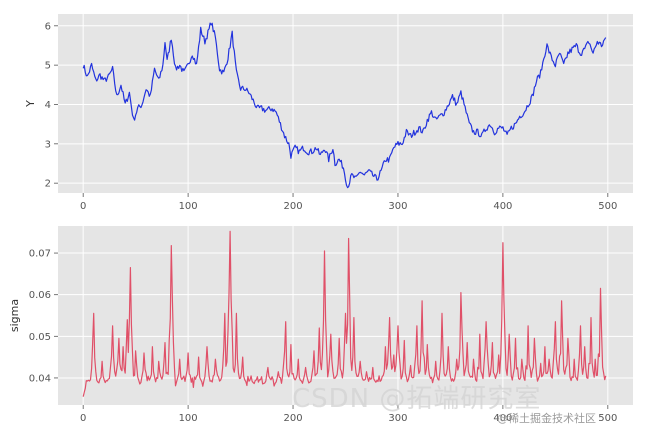 The height and width of the screenshot is (432, 648). What do you see at coordinates (40, 295) in the screenshot?
I see `y-tick-label: 0.06` at bounding box center [40, 295].